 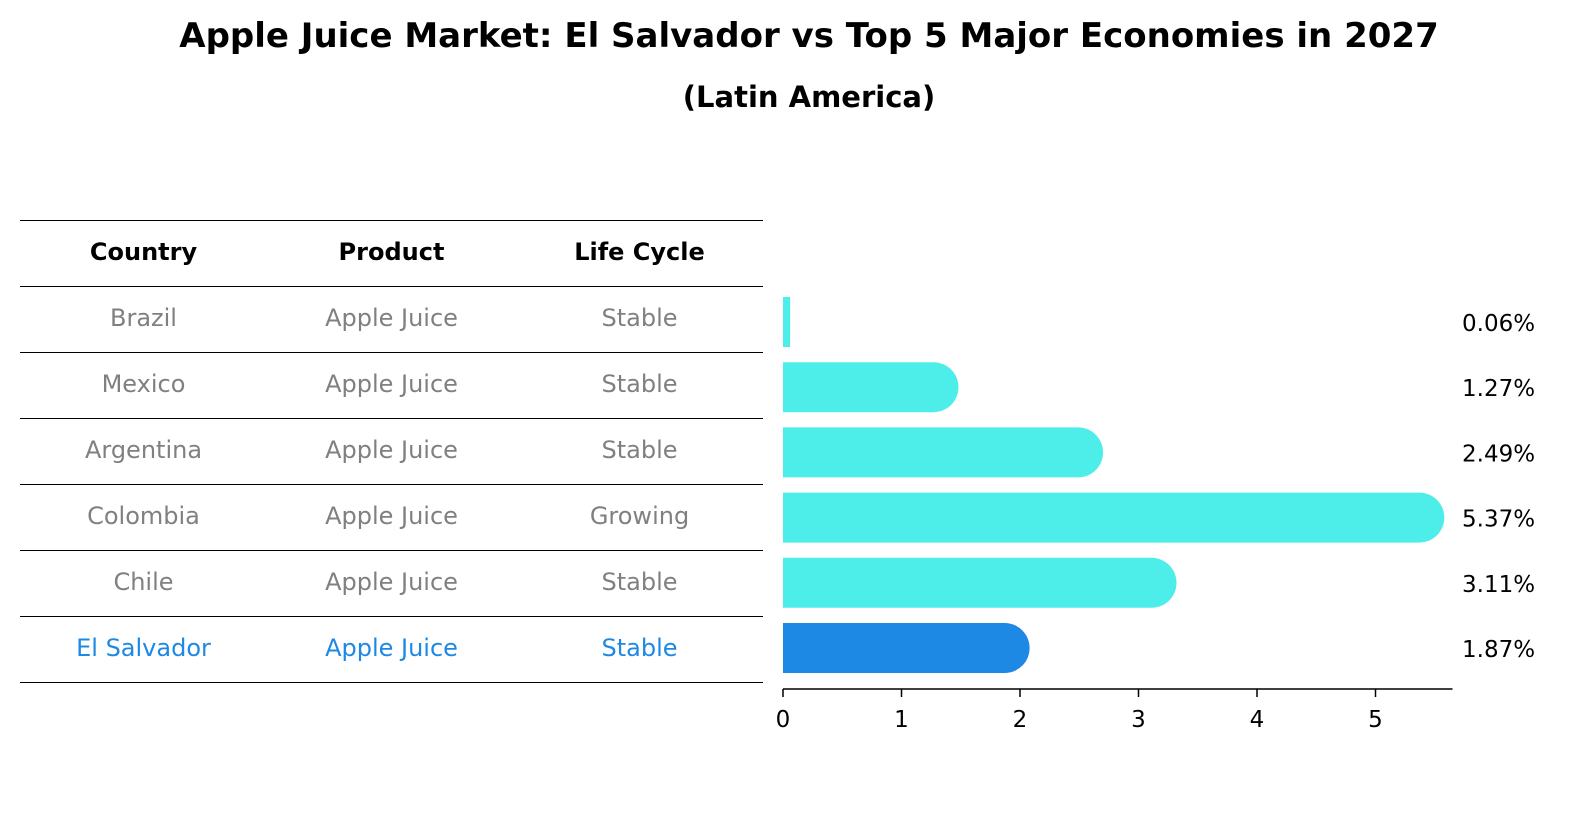 What do you see at coordinates (143, 516) in the screenshot?
I see `table-cell-country: Colombia` at bounding box center [143, 516].